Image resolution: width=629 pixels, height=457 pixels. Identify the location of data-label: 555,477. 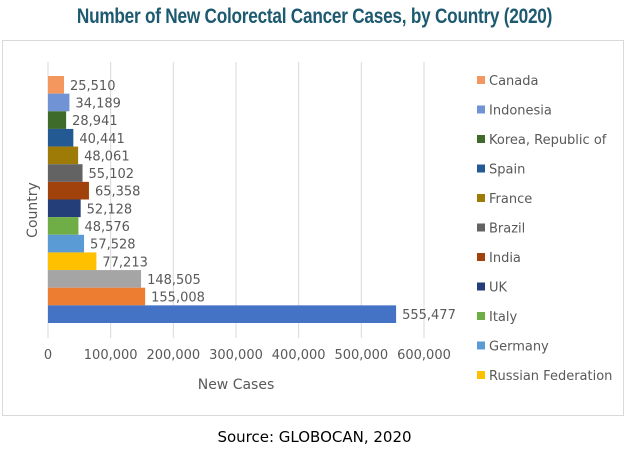
(429, 315).